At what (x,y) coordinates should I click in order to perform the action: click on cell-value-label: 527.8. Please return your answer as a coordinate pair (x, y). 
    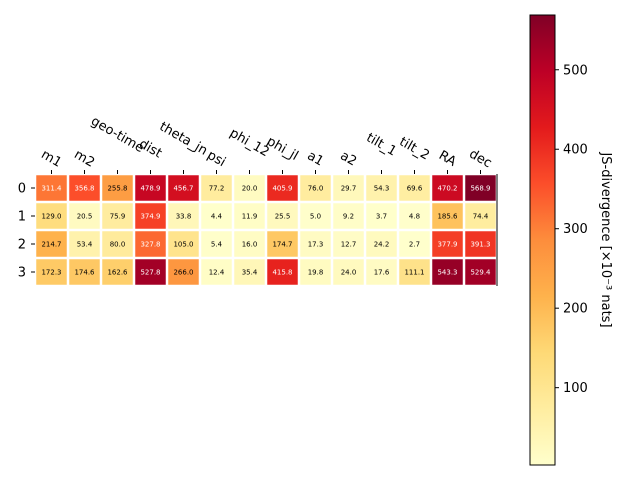
    Looking at the image, I should click on (150, 273).